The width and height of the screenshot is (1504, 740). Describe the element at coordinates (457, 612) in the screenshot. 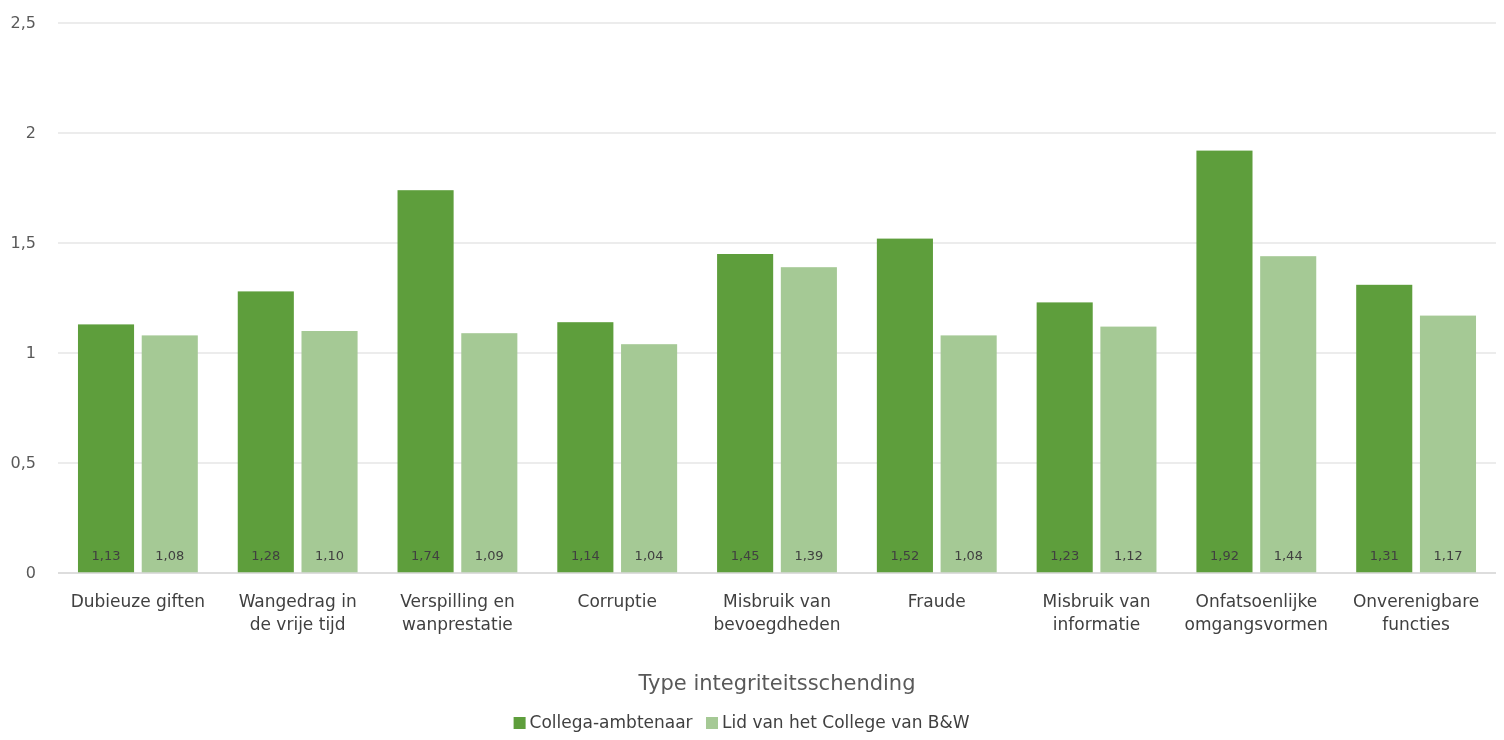

I see `x-tick-label: Verspilling en wanprestatie` at that location.